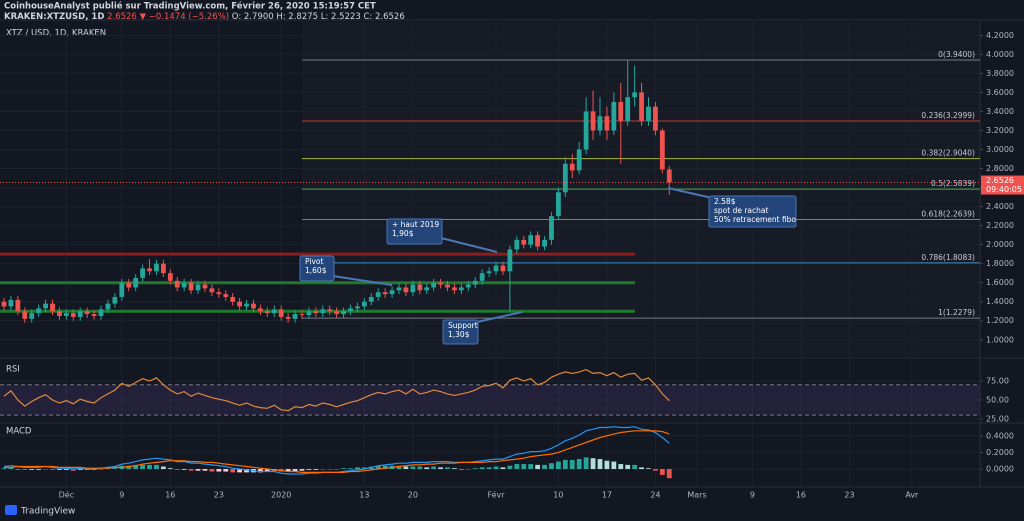  I want to click on fib-label: 1(1.2279), so click(956, 312).